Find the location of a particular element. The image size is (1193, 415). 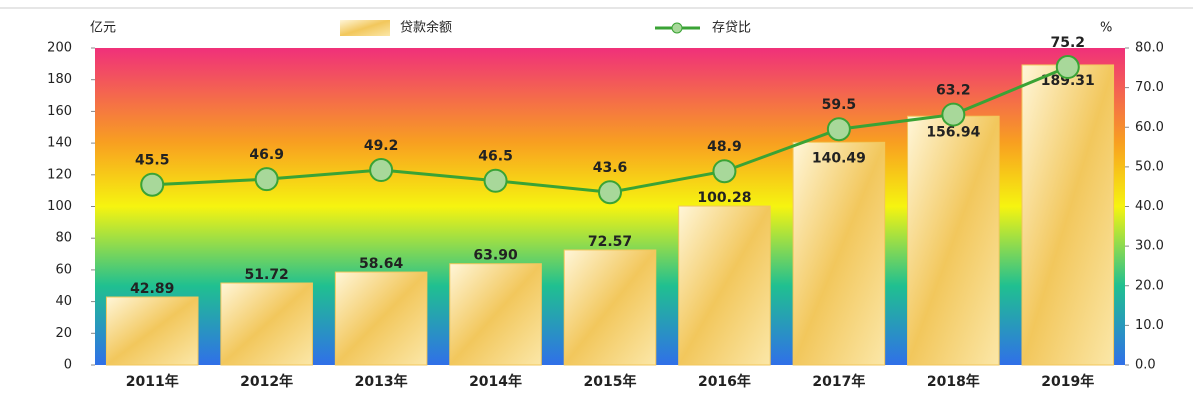

bar-value-label: 58.64 is located at coordinates (381, 264).